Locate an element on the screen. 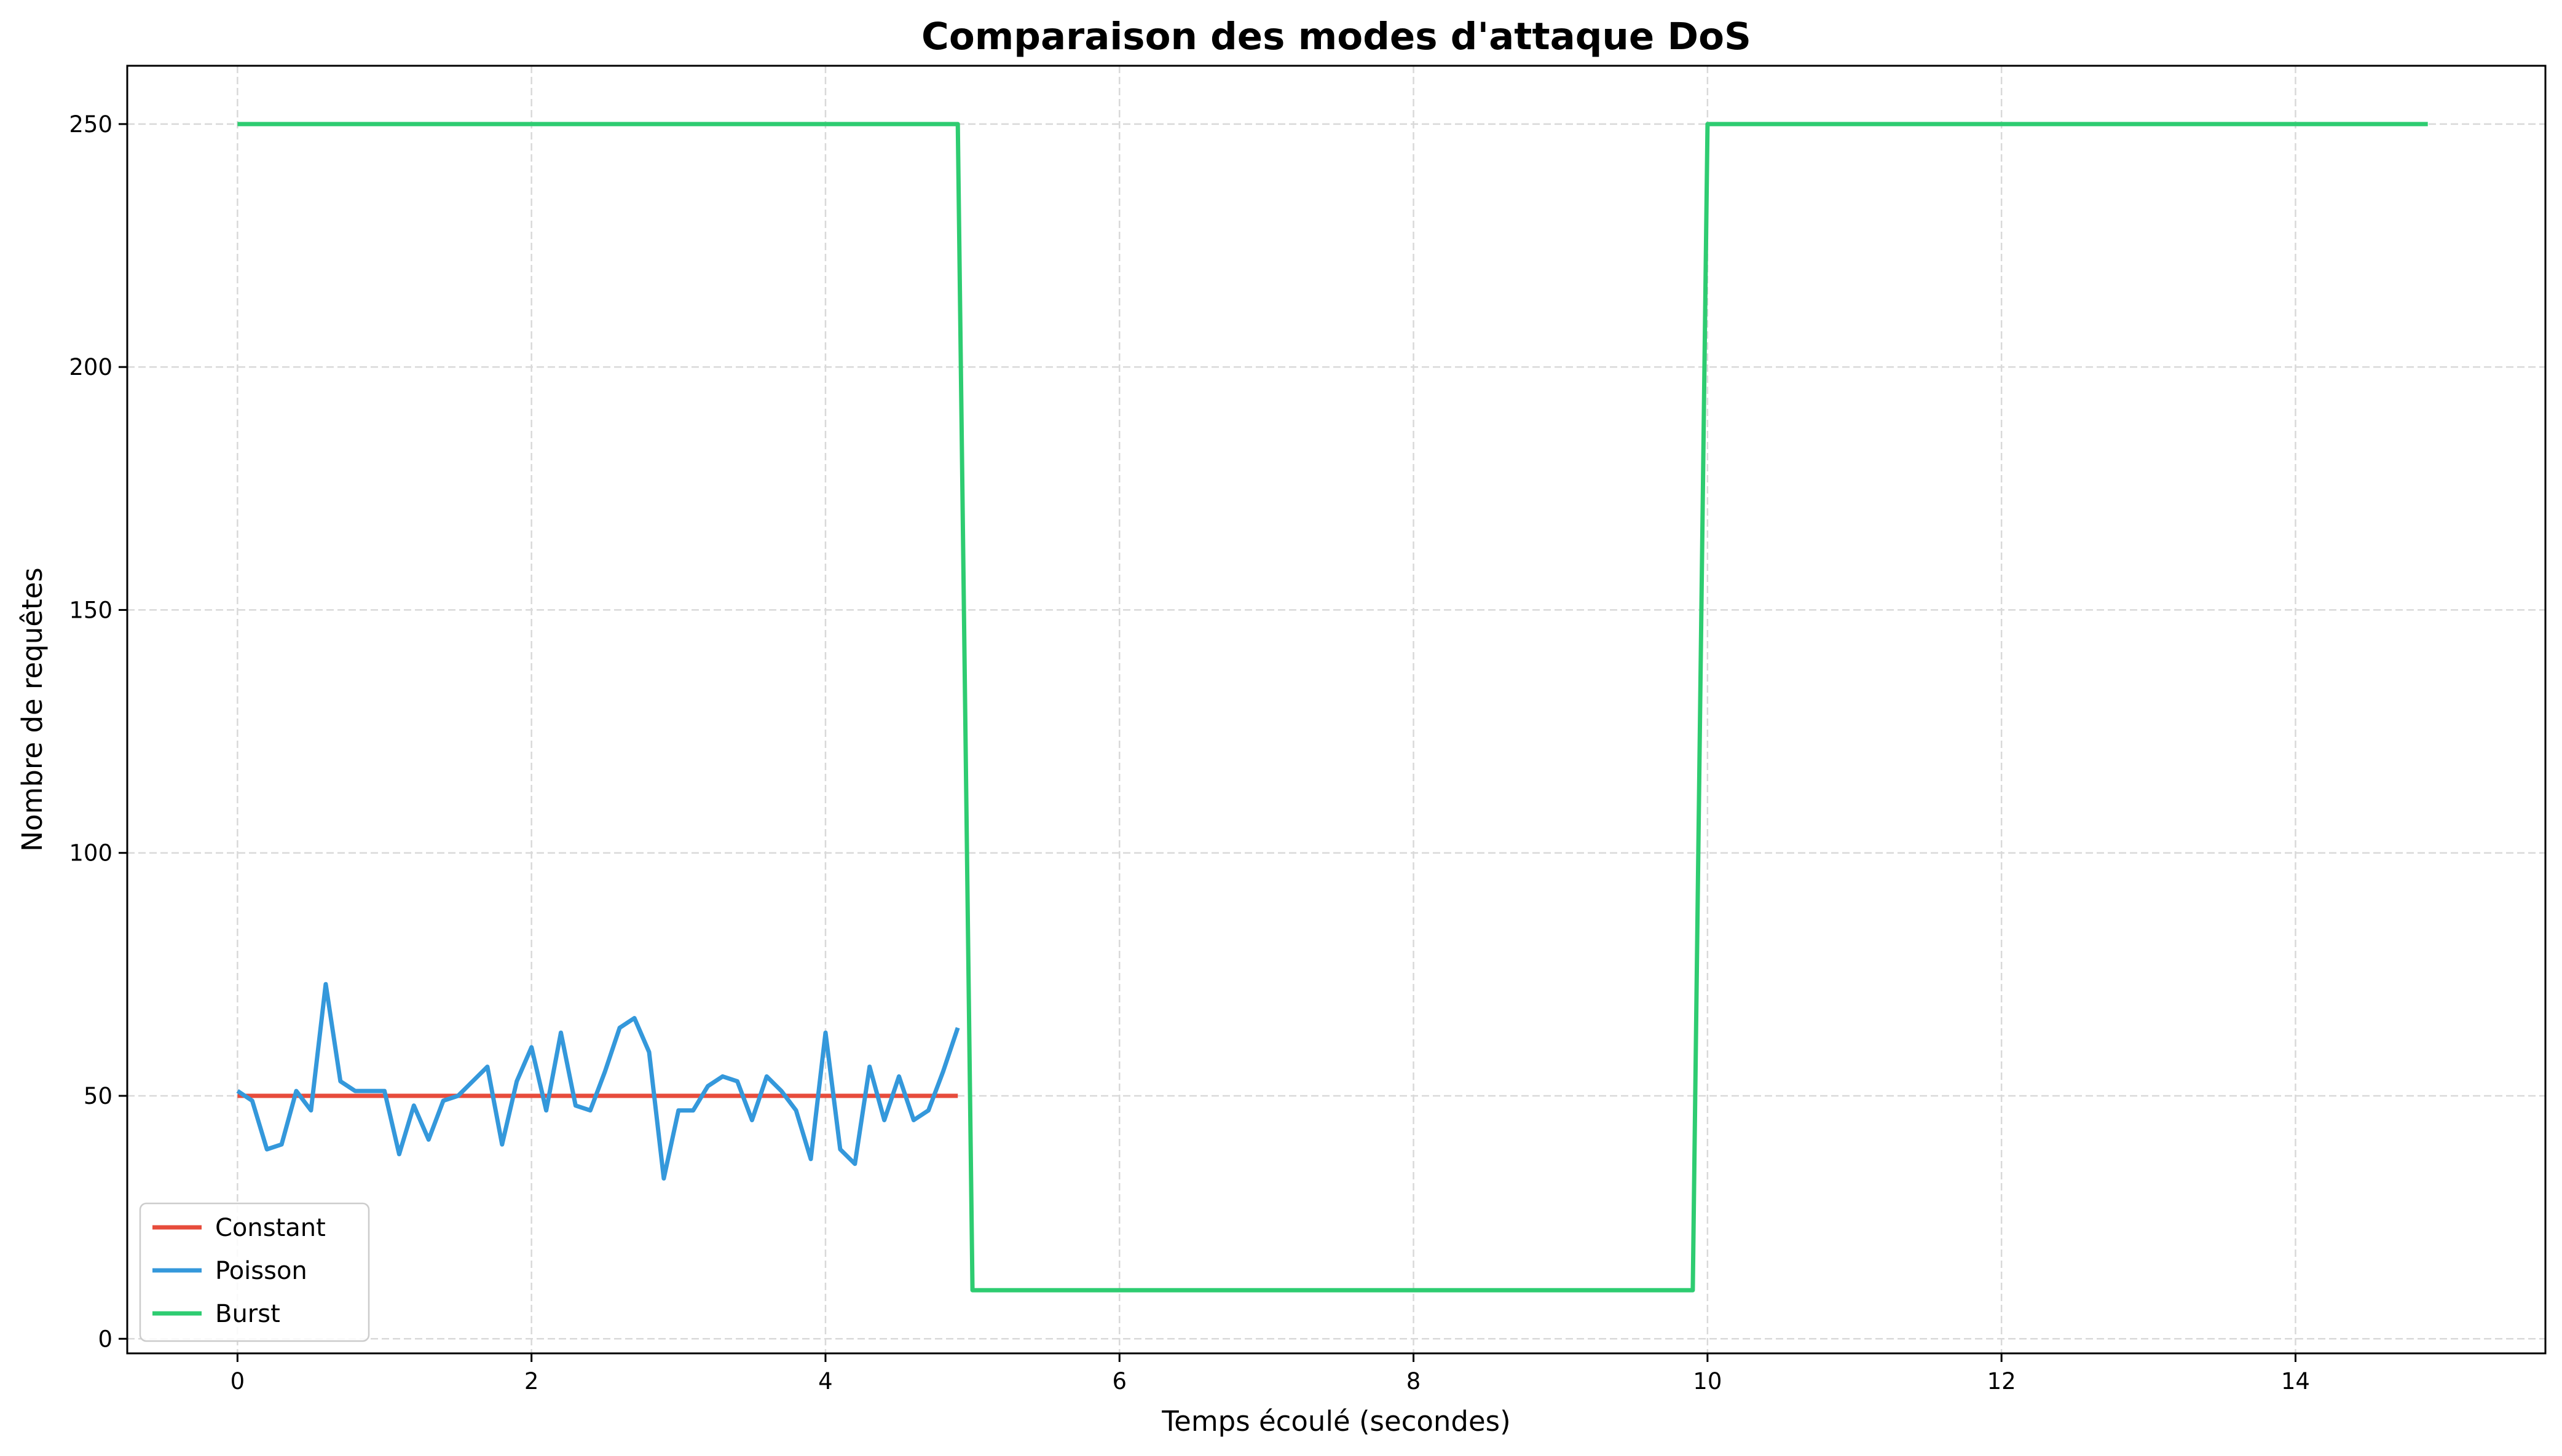  legend-label-burst: Burst is located at coordinates (247, 1314).